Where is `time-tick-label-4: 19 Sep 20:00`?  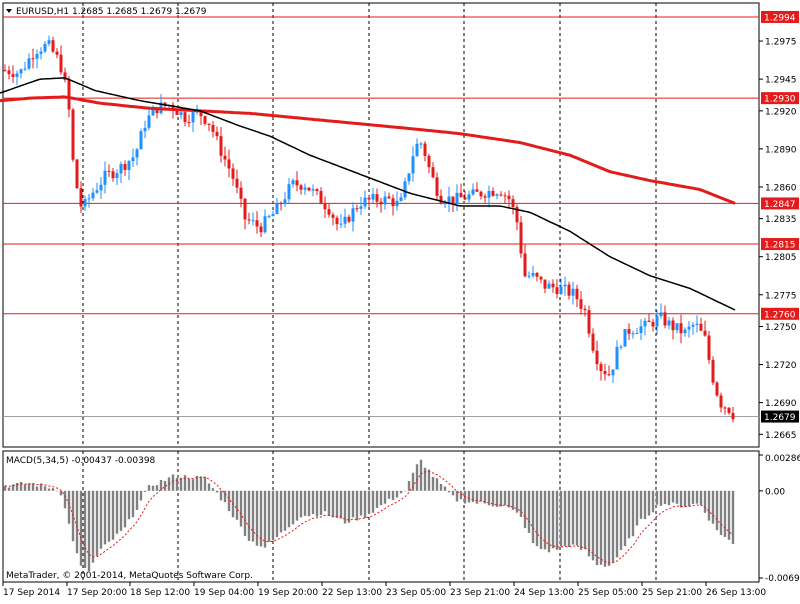 time-tick-label-4: 19 Sep 20:00 is located at coordinates (288, 593).